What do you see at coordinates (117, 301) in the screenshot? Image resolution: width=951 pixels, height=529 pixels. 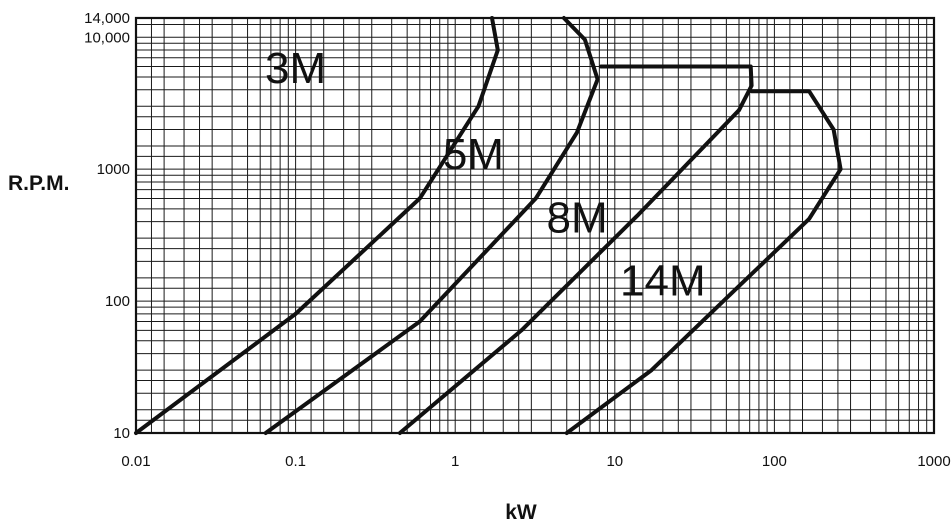 I see `y-tick-label: 100` at bounding box center [117, 301].